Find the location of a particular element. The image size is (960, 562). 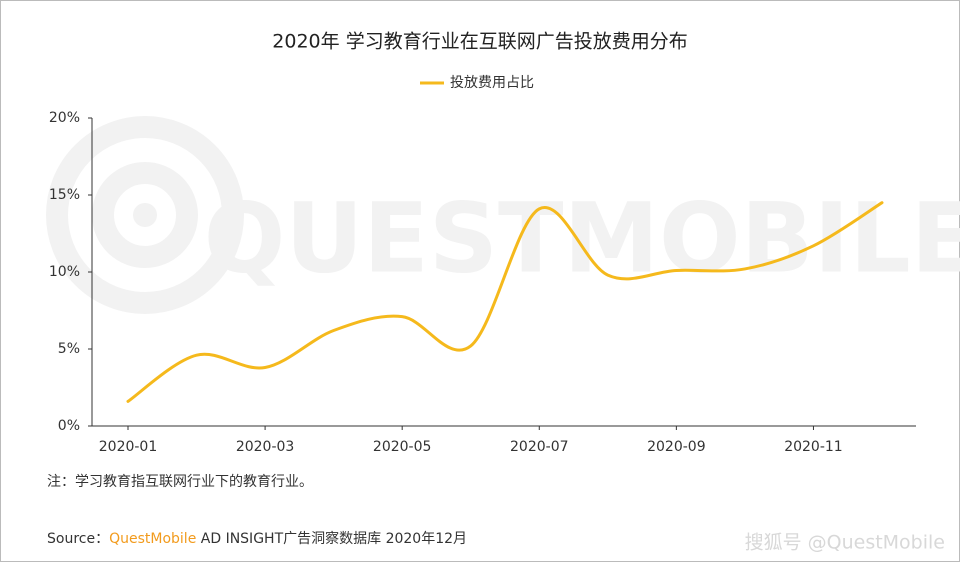

note: 注：学习教育指互联网行业下的教育行业。 is located at coordinates (180, 482).